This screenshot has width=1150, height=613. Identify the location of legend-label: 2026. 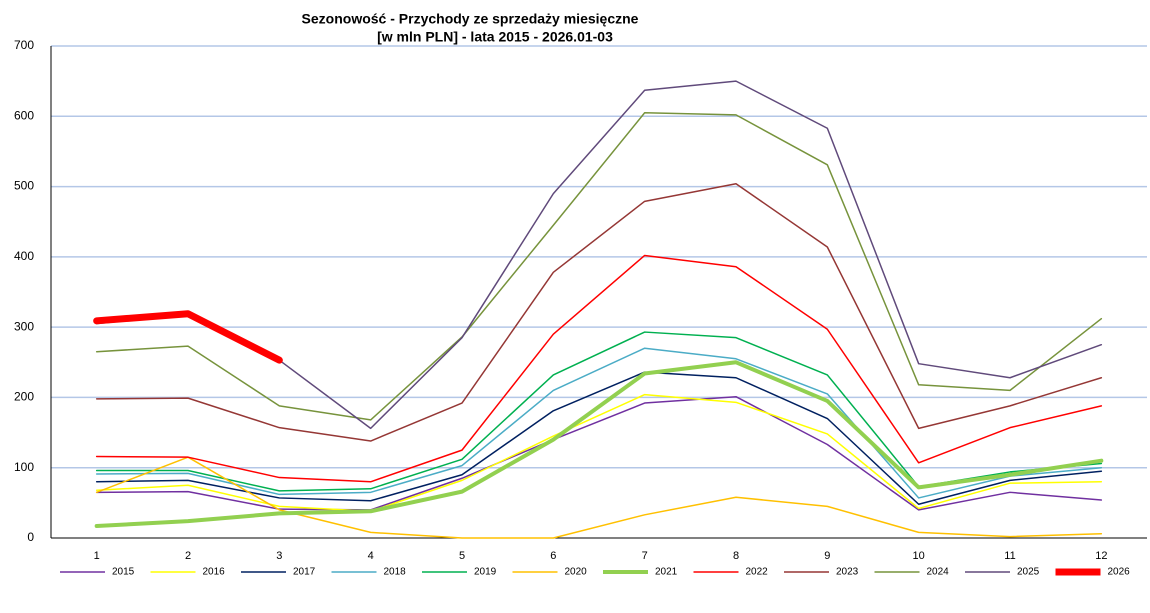
(1119, 572).